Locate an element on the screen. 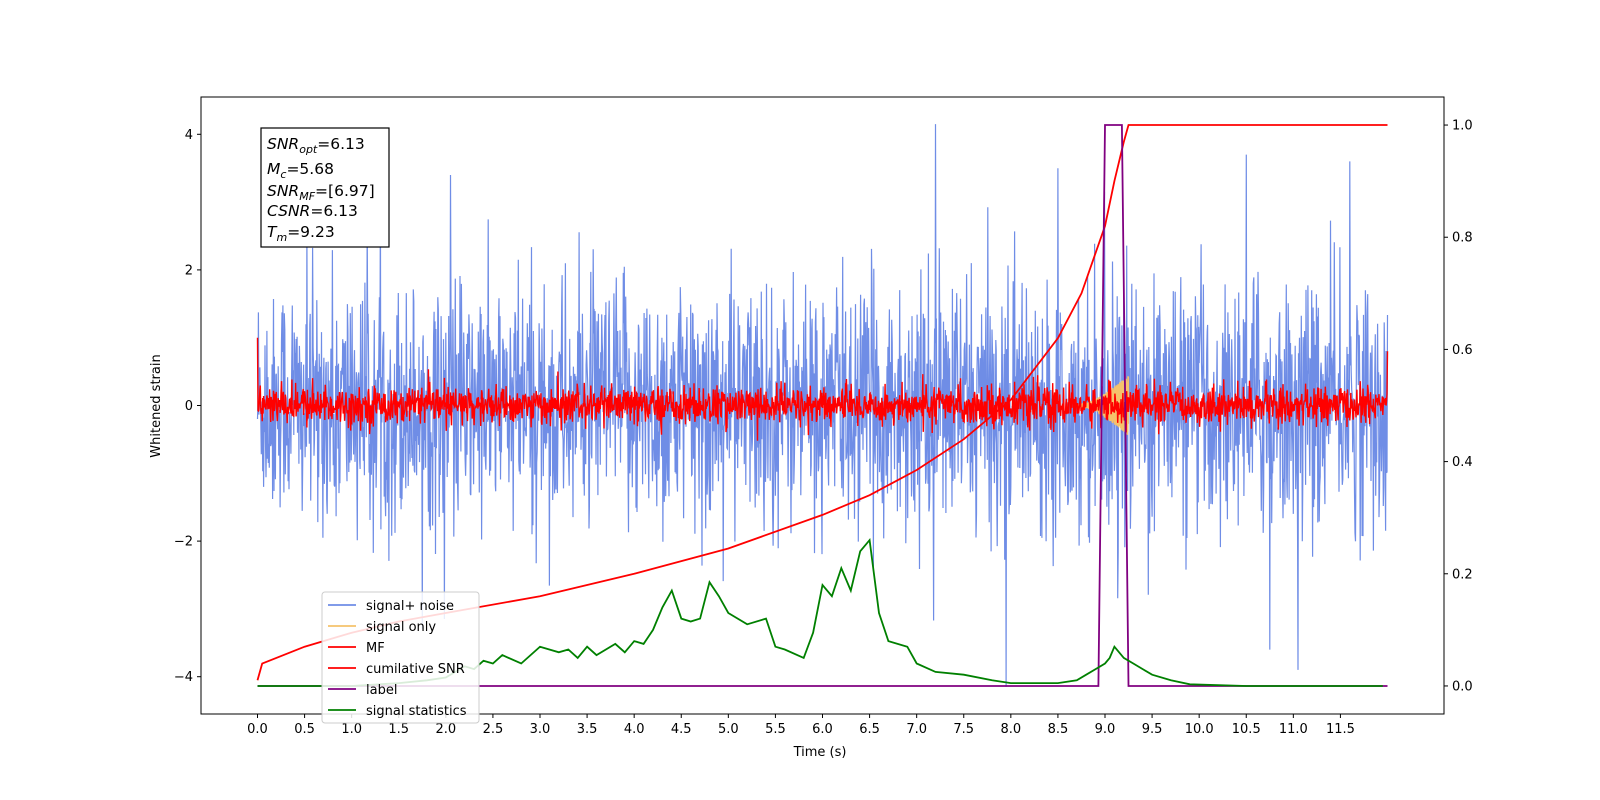 The height and width of the screenshot is (800, 1600). annotation-snr-mf: SNRMF=[6.97] is located at coordinates (321, 192).